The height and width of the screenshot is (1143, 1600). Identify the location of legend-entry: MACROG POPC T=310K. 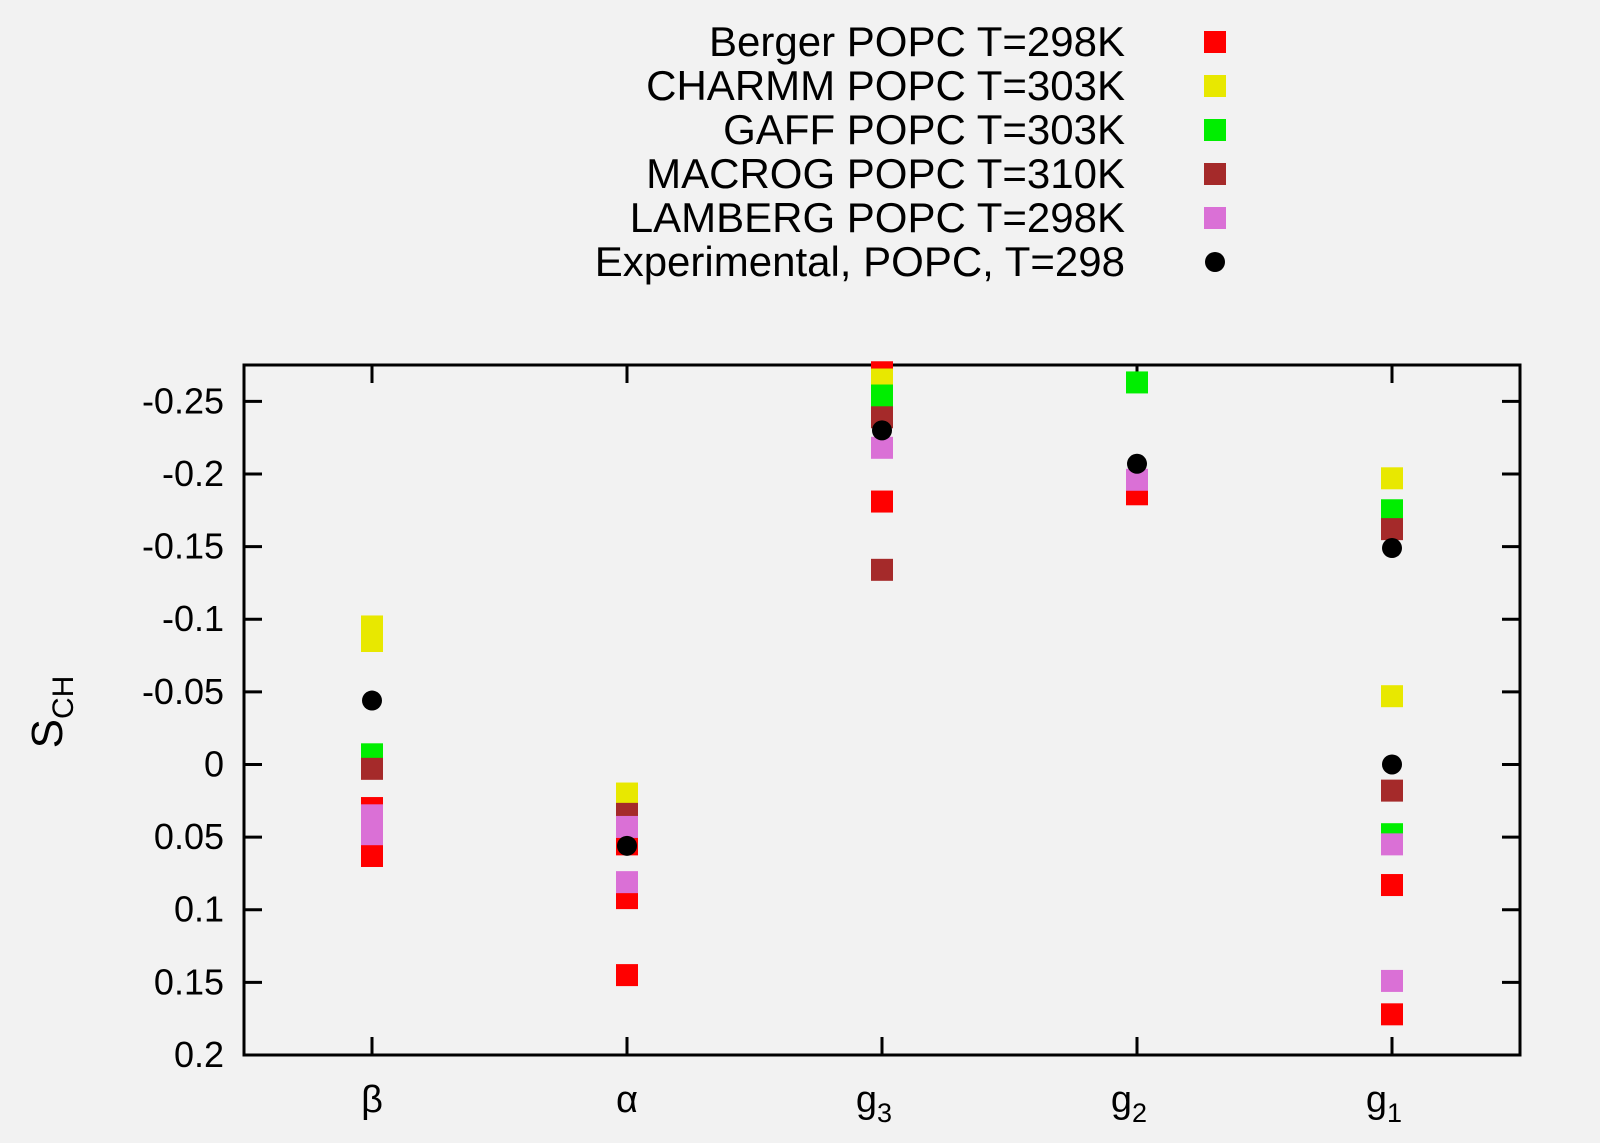
(936, 173).